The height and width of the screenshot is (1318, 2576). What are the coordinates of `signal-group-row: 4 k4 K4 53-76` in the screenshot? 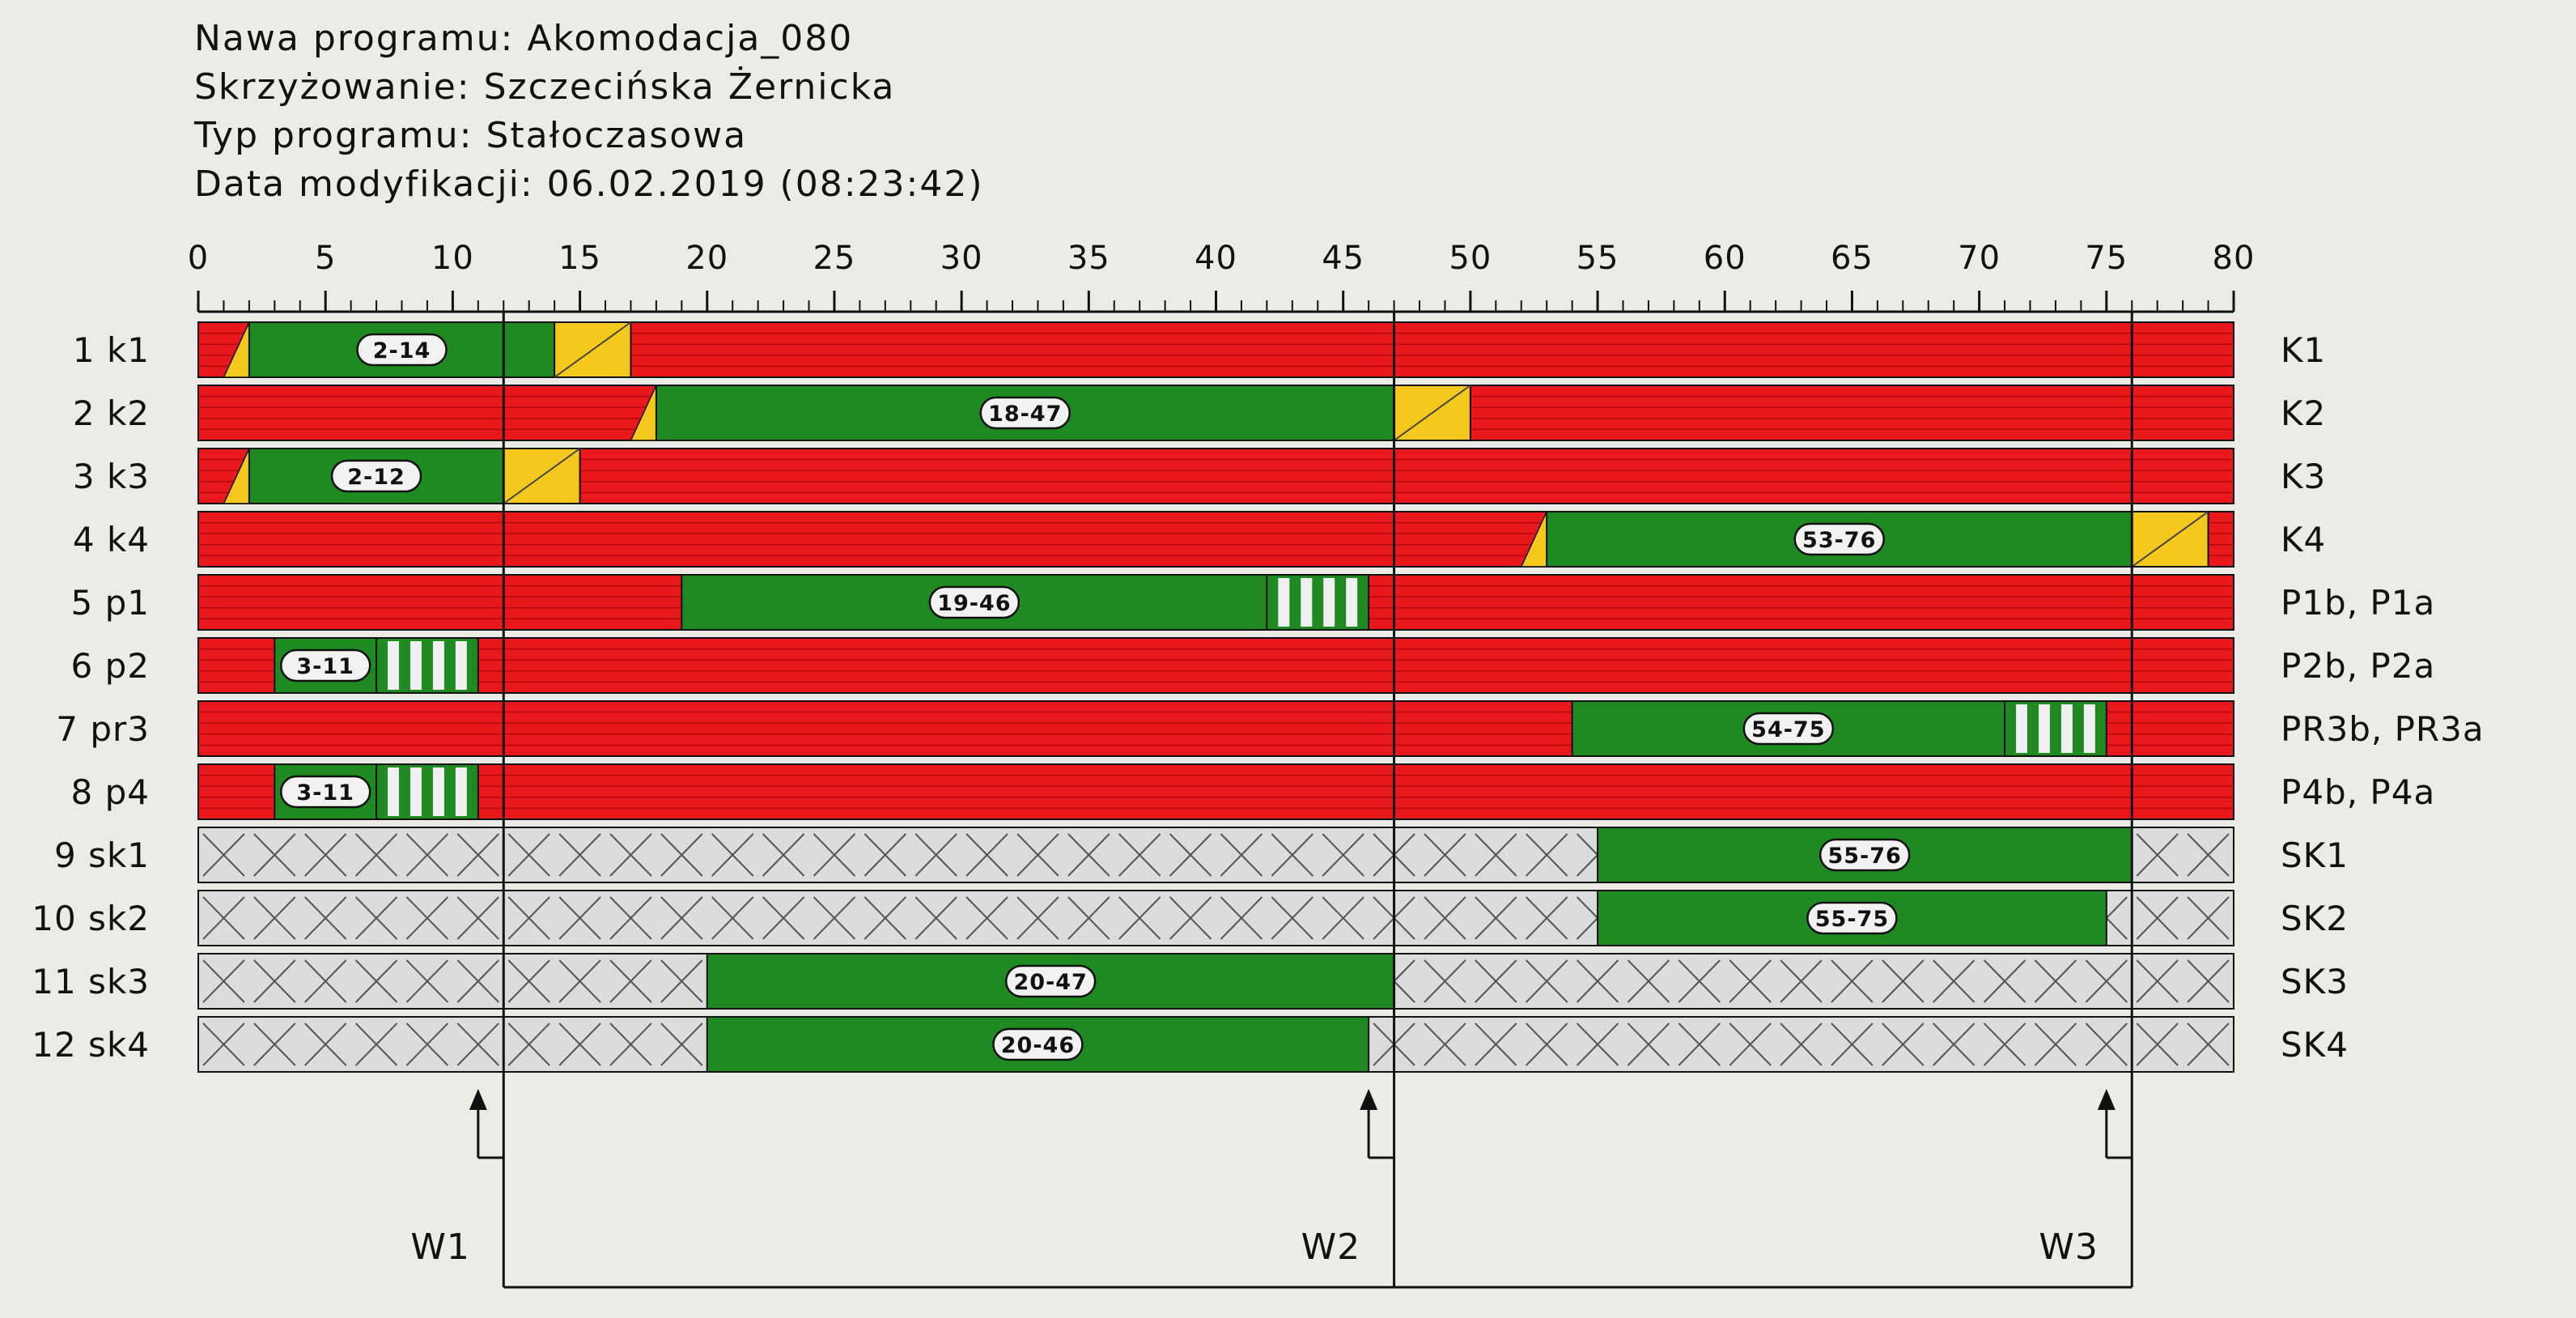 It's located at (1199, 539).